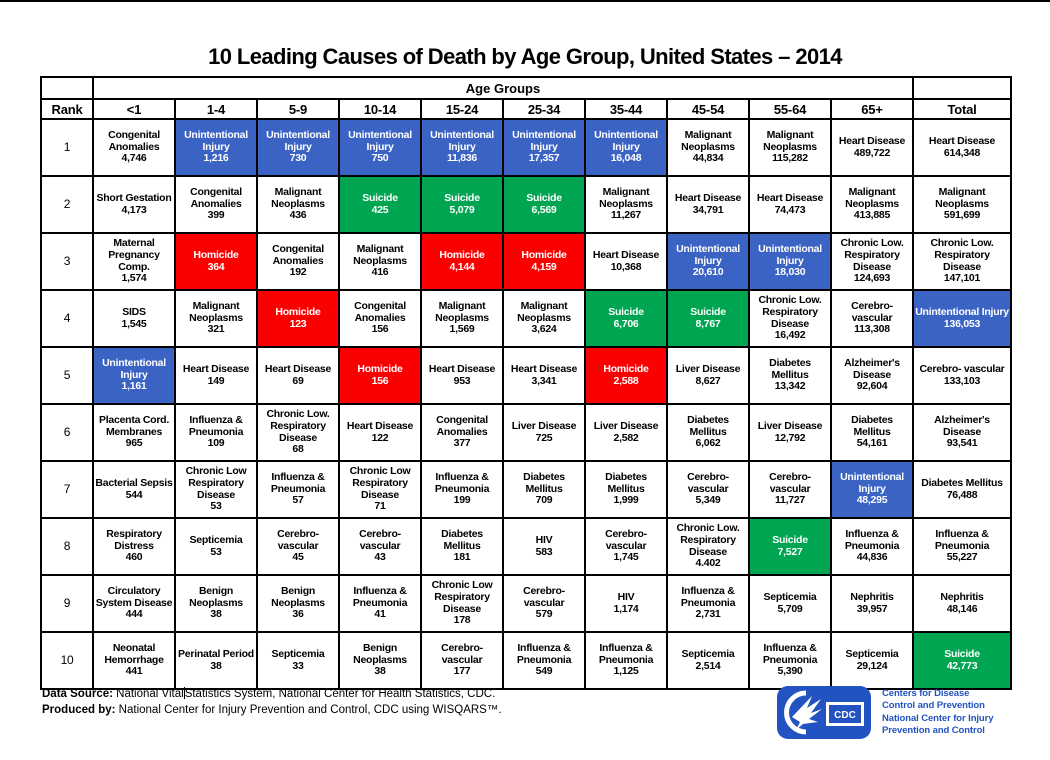 This screenshot has width=1050, height=760. What do you see at coordinates (962, 215) in the screenshot?
I see `cause-value: 591,699` at bounding box center [962, 215].